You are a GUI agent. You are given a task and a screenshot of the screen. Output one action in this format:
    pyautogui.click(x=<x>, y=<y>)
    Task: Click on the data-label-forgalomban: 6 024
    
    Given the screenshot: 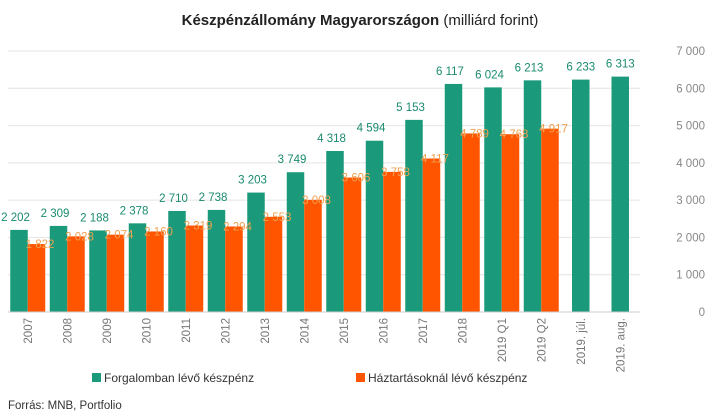 What is the action you would take?
    pyautogui.click(x=489, y=75)
    